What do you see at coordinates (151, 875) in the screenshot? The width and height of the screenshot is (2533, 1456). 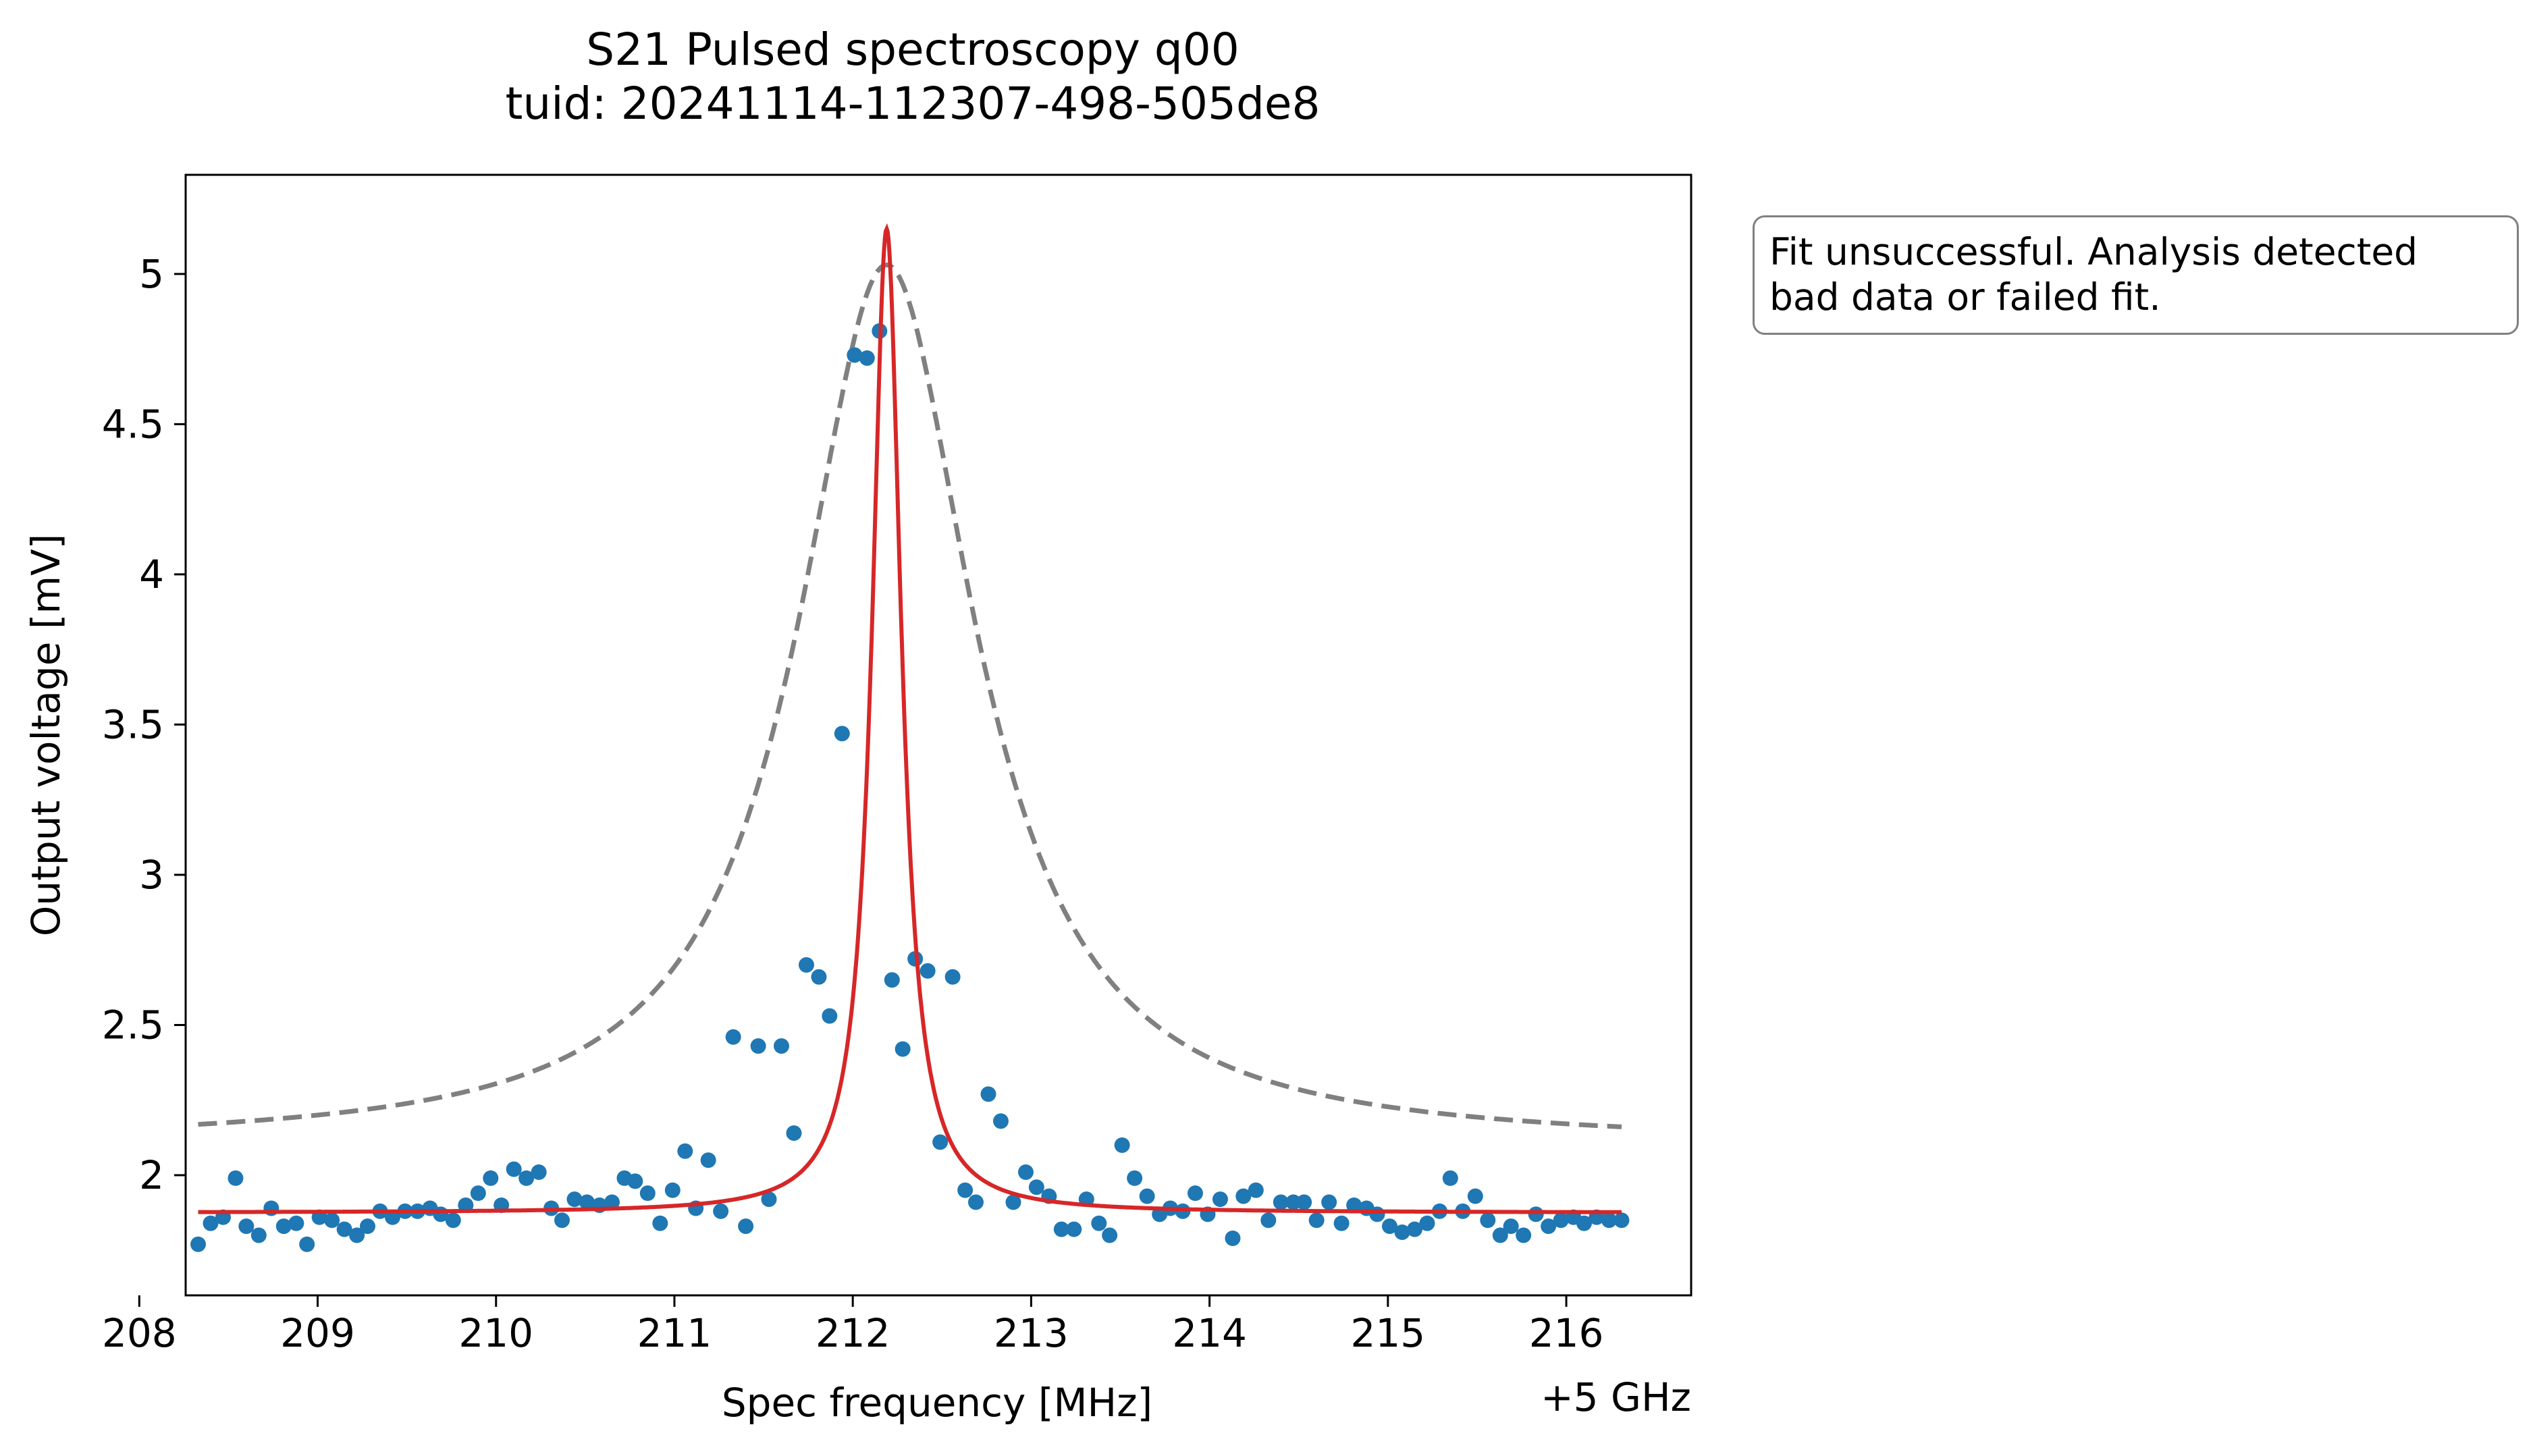 I see `y-tick-label: 3` at bounding box center [151, 875].